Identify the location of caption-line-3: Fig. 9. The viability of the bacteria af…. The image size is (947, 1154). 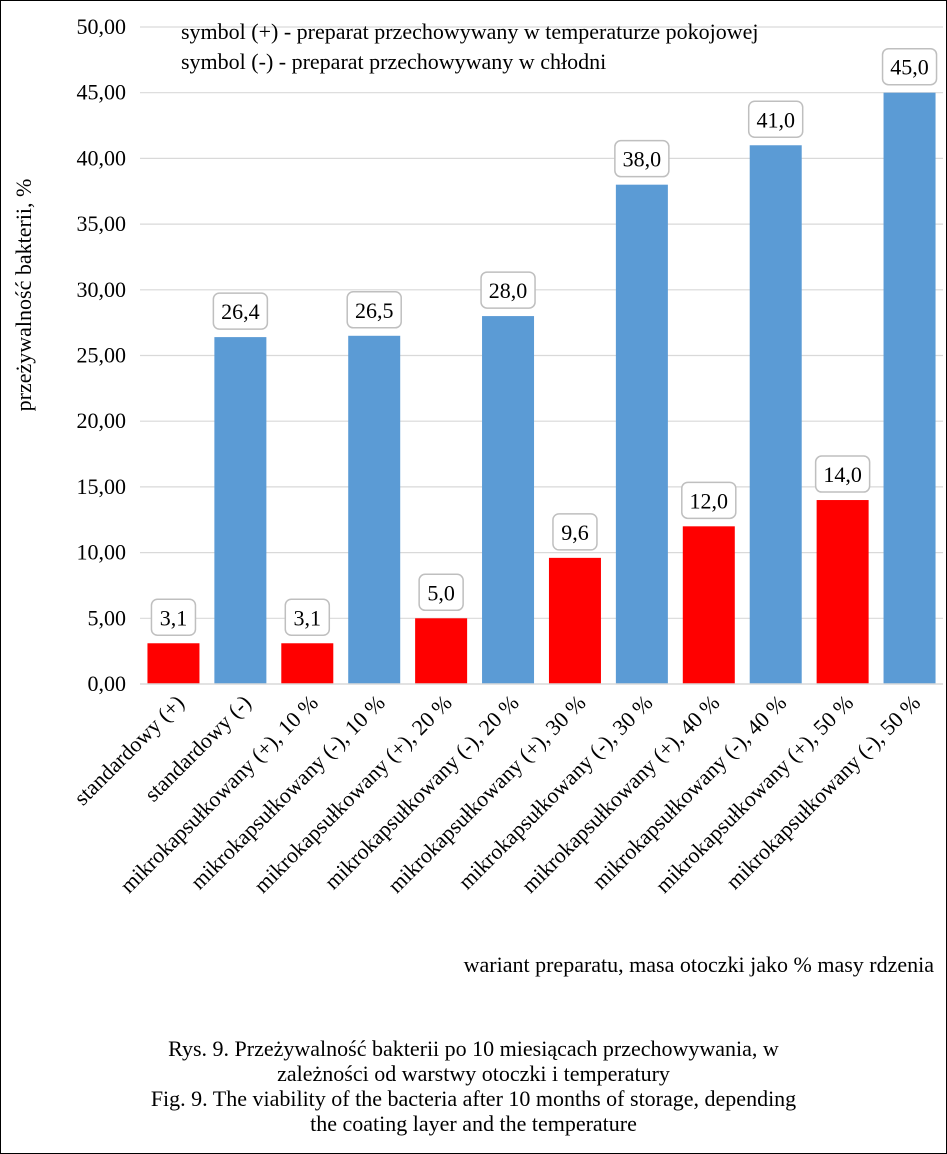
(473, 1098).